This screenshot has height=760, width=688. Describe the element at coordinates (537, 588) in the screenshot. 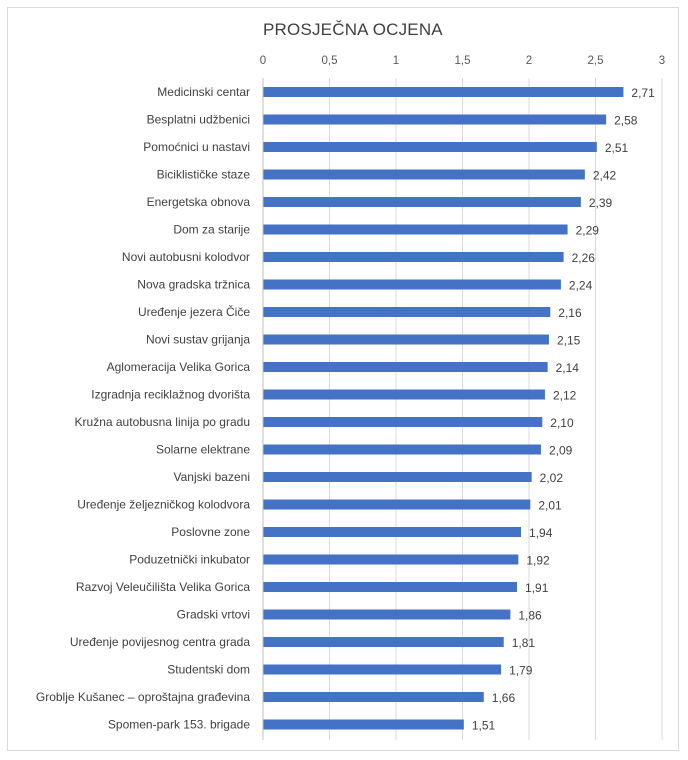

I see `data-label: 1,91` at that location.